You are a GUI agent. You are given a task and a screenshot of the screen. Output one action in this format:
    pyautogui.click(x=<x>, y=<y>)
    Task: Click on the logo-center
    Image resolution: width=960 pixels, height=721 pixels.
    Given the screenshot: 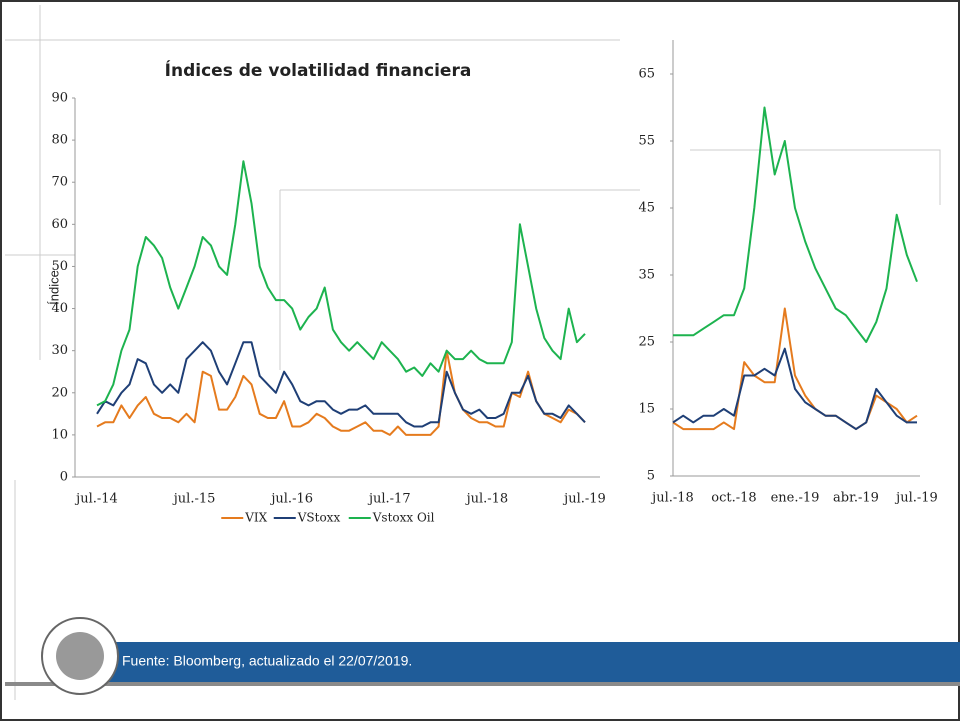 What is the action you would take?
    pyautogui.click(x=80, y=656)
    